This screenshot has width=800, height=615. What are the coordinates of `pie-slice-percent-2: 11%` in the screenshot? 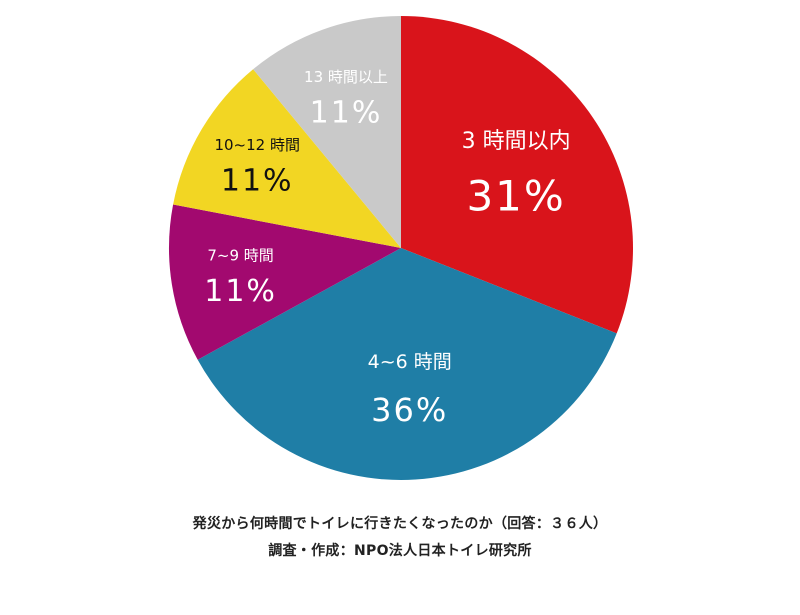 It's located at (240, 291).